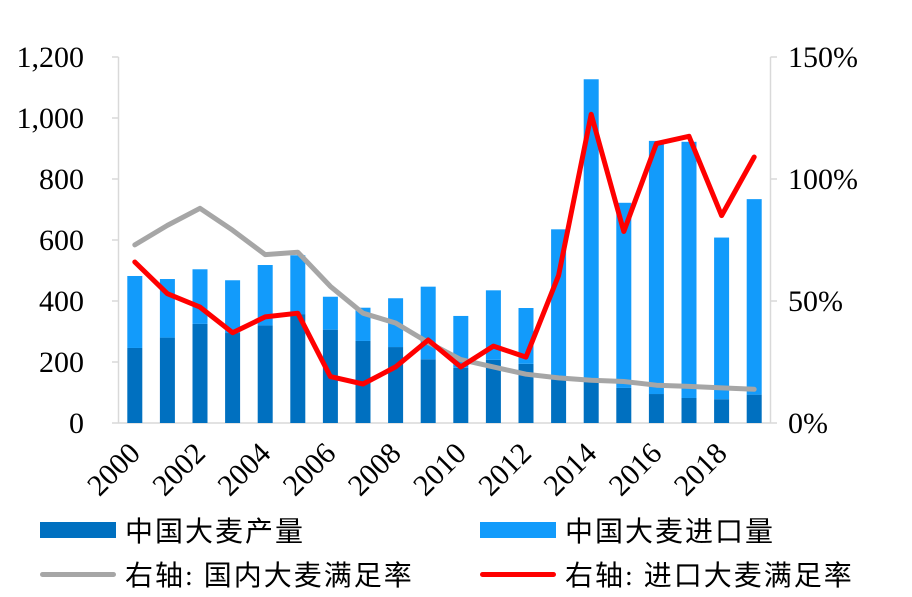 This screenshot has height=597, width=912. I want to click on legend-item-import-rate: 右轴: 进口大麦满足率, so click(667, 574).